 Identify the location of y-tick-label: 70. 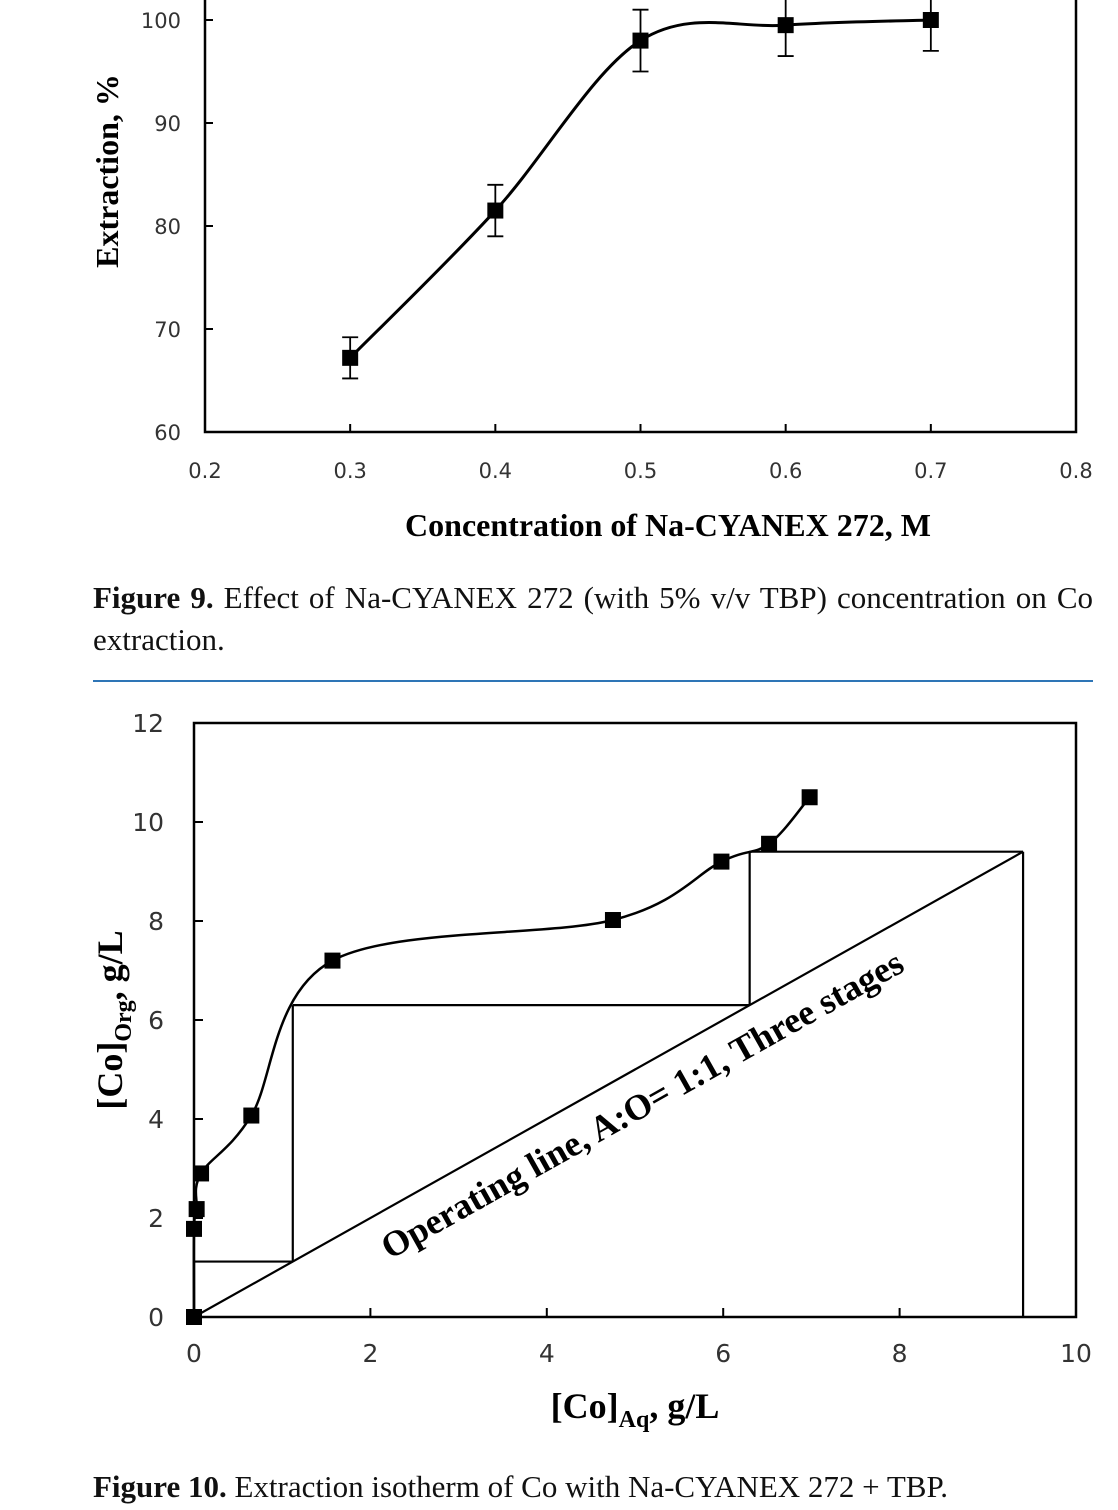
(167, 330).